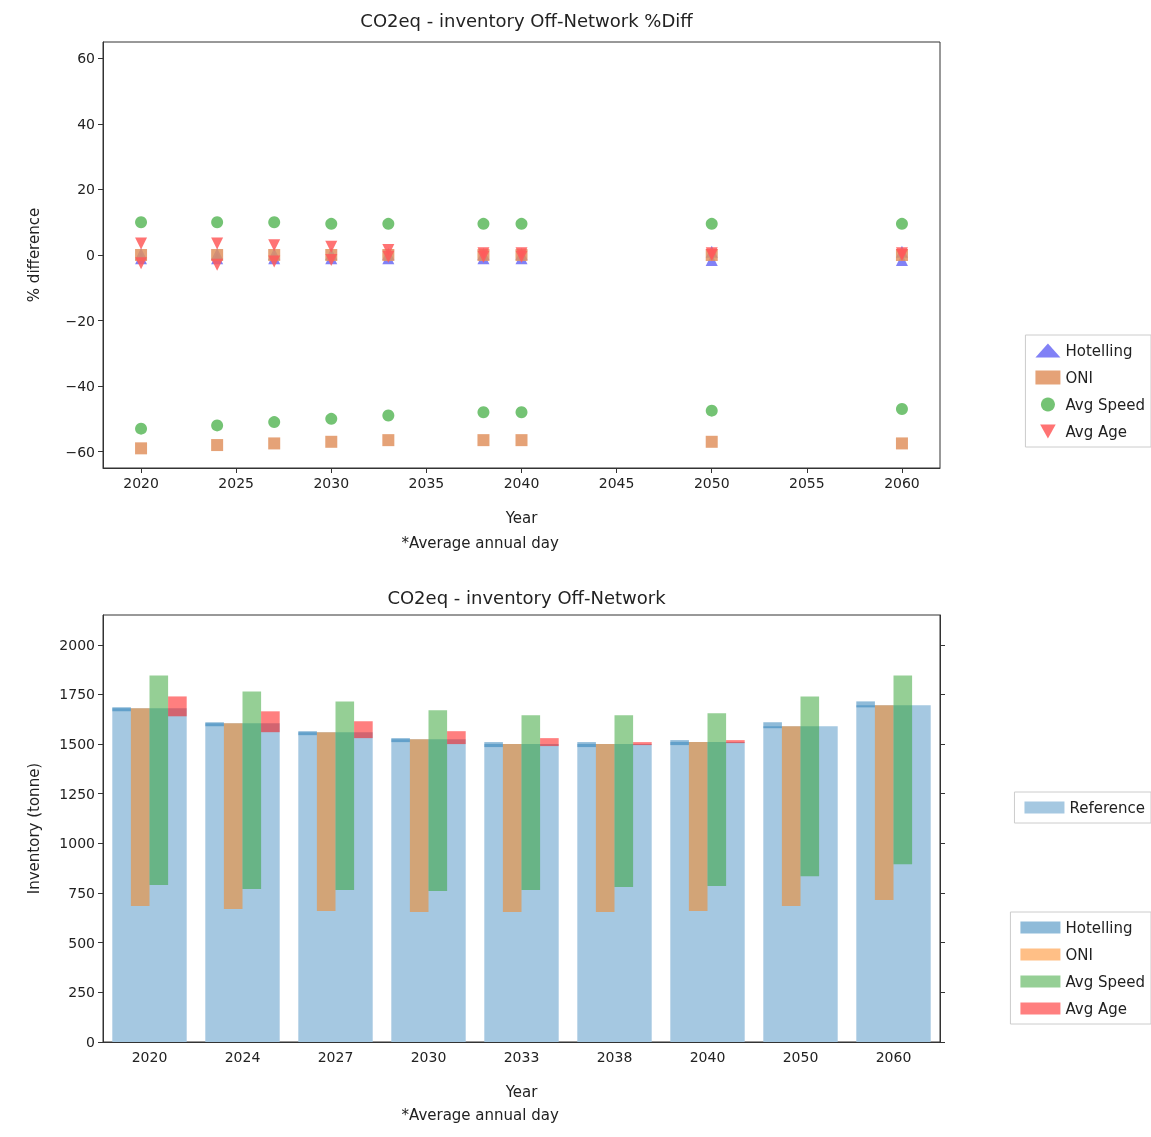 The width and height of the screenshot is (1151, 1137). What do you see at coordinates (86, 58) in the screenshot?
I see `y-tick-label: 60` at bounding box center [86, 58].